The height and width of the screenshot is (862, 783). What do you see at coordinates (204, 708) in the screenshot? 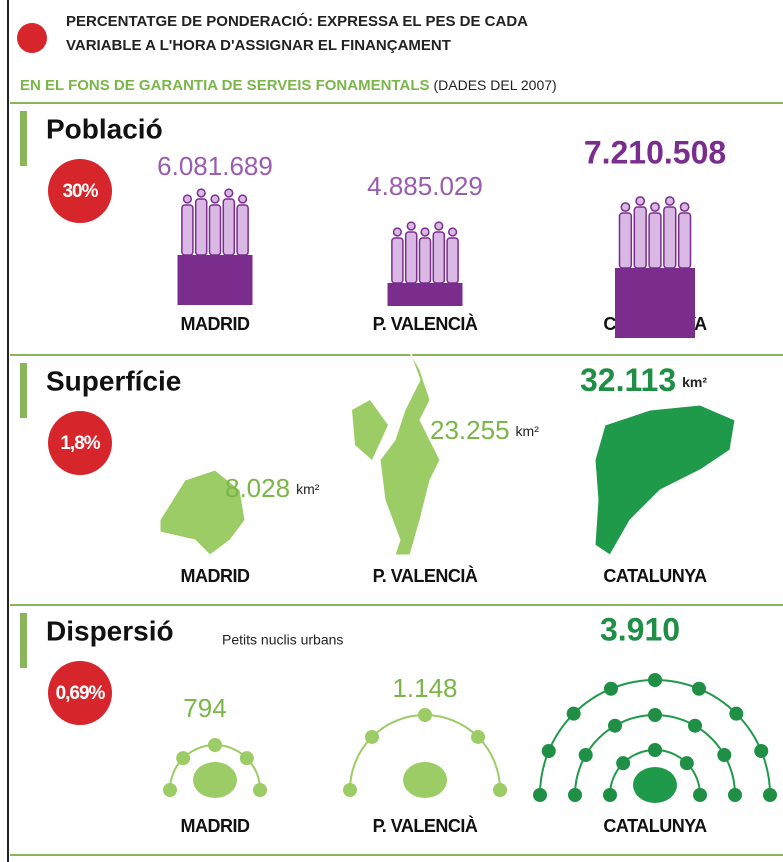
I see `region-value: 794` at bounding box center [204, 708].